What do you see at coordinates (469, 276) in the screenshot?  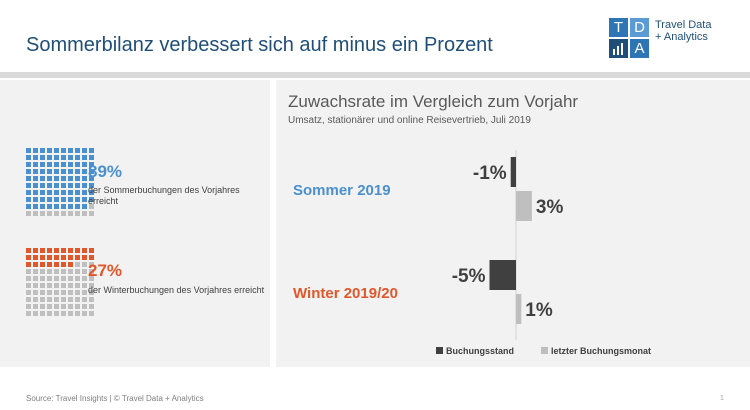 I see `data-label: -5%` at bounding box center [469, 276].